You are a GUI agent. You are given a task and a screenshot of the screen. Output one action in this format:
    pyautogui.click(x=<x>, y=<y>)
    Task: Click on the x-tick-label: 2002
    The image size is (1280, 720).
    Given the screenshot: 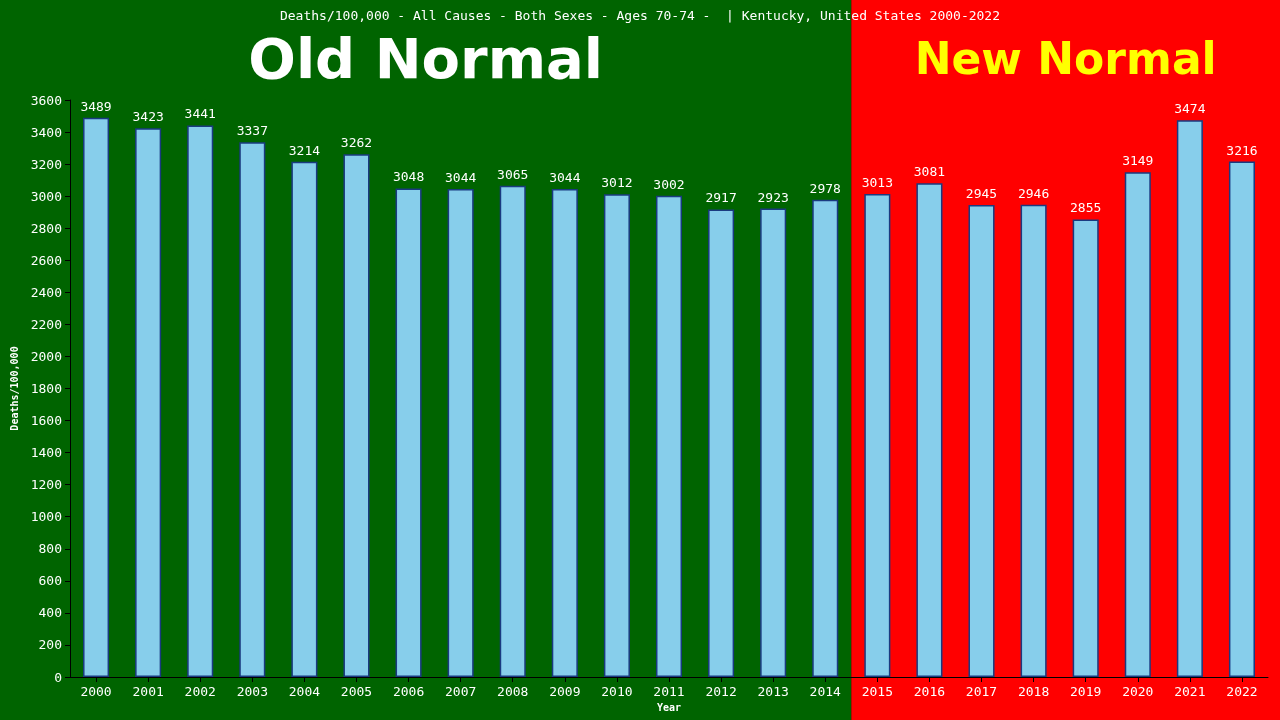 What is the action you would take?
    pyautogui.click(x=200, y=691)
    